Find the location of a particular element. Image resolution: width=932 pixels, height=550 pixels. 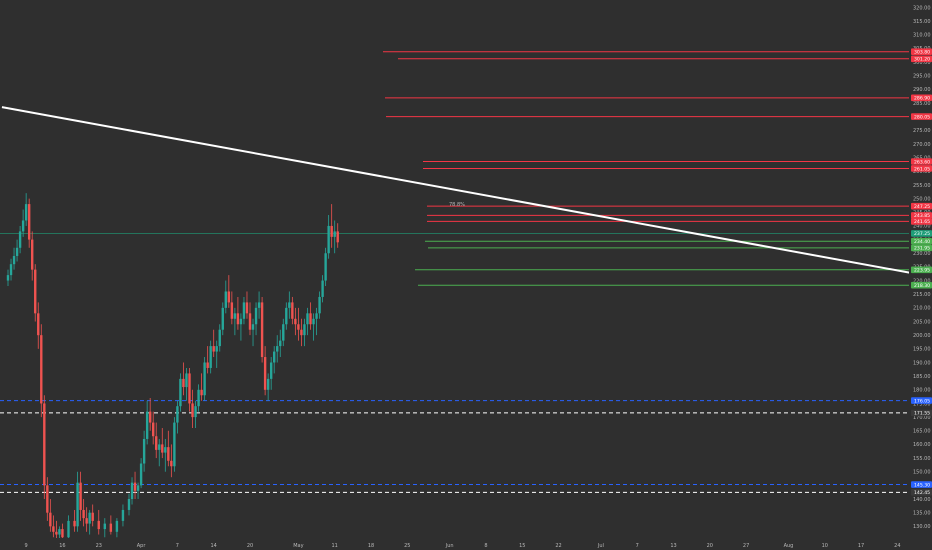

x-tick-label: 17 is located at coordinates (861, 546).